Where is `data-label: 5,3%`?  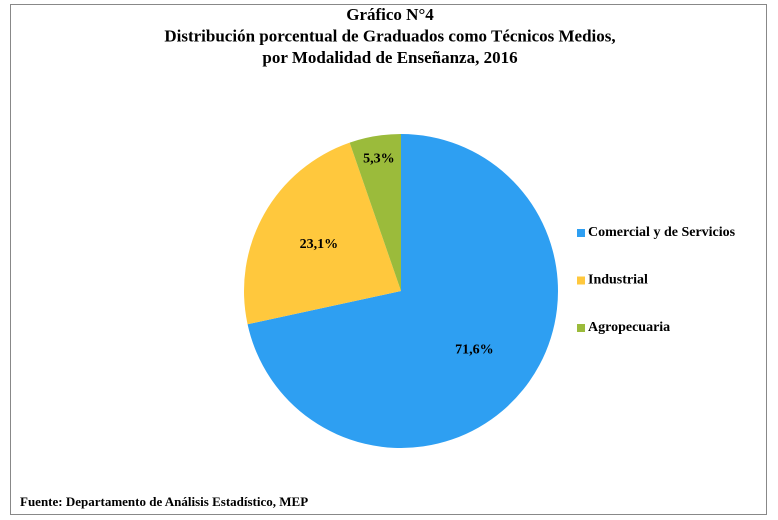 data-label: 5,3% is located at coordinates (379, 159).